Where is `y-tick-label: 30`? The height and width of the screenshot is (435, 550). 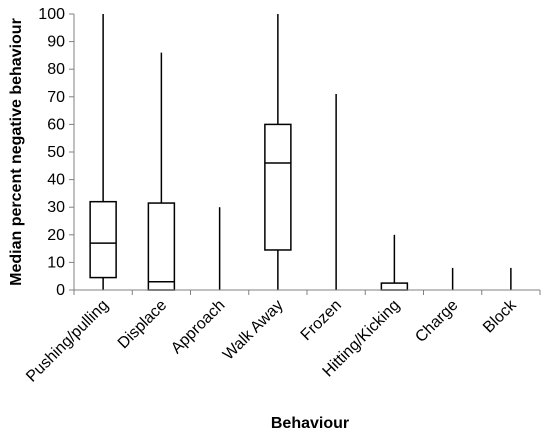
y-tick-label: 30 is located at coordinates (56, 207).